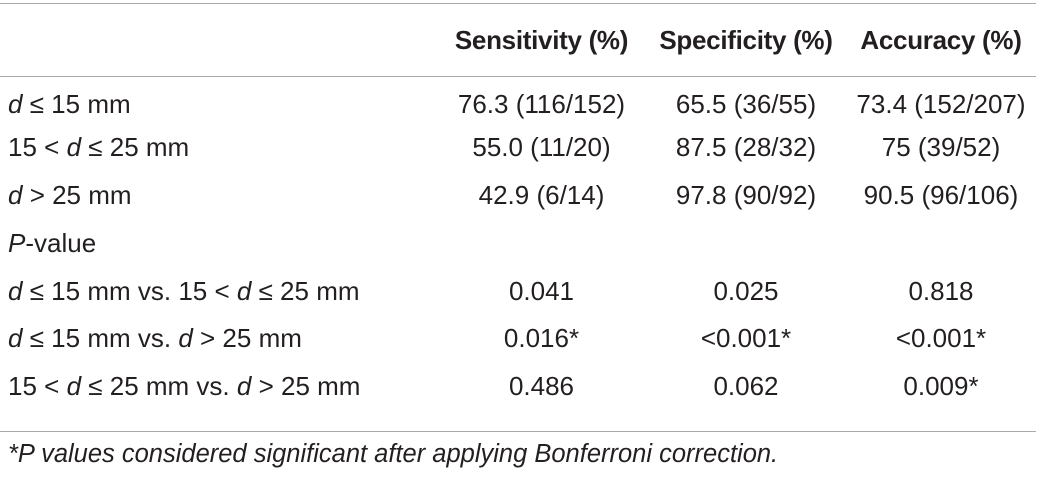 The width and height of the screenshot is (1043, 480). I want to click on row-label: d > 25 mm, so click(70, 194).